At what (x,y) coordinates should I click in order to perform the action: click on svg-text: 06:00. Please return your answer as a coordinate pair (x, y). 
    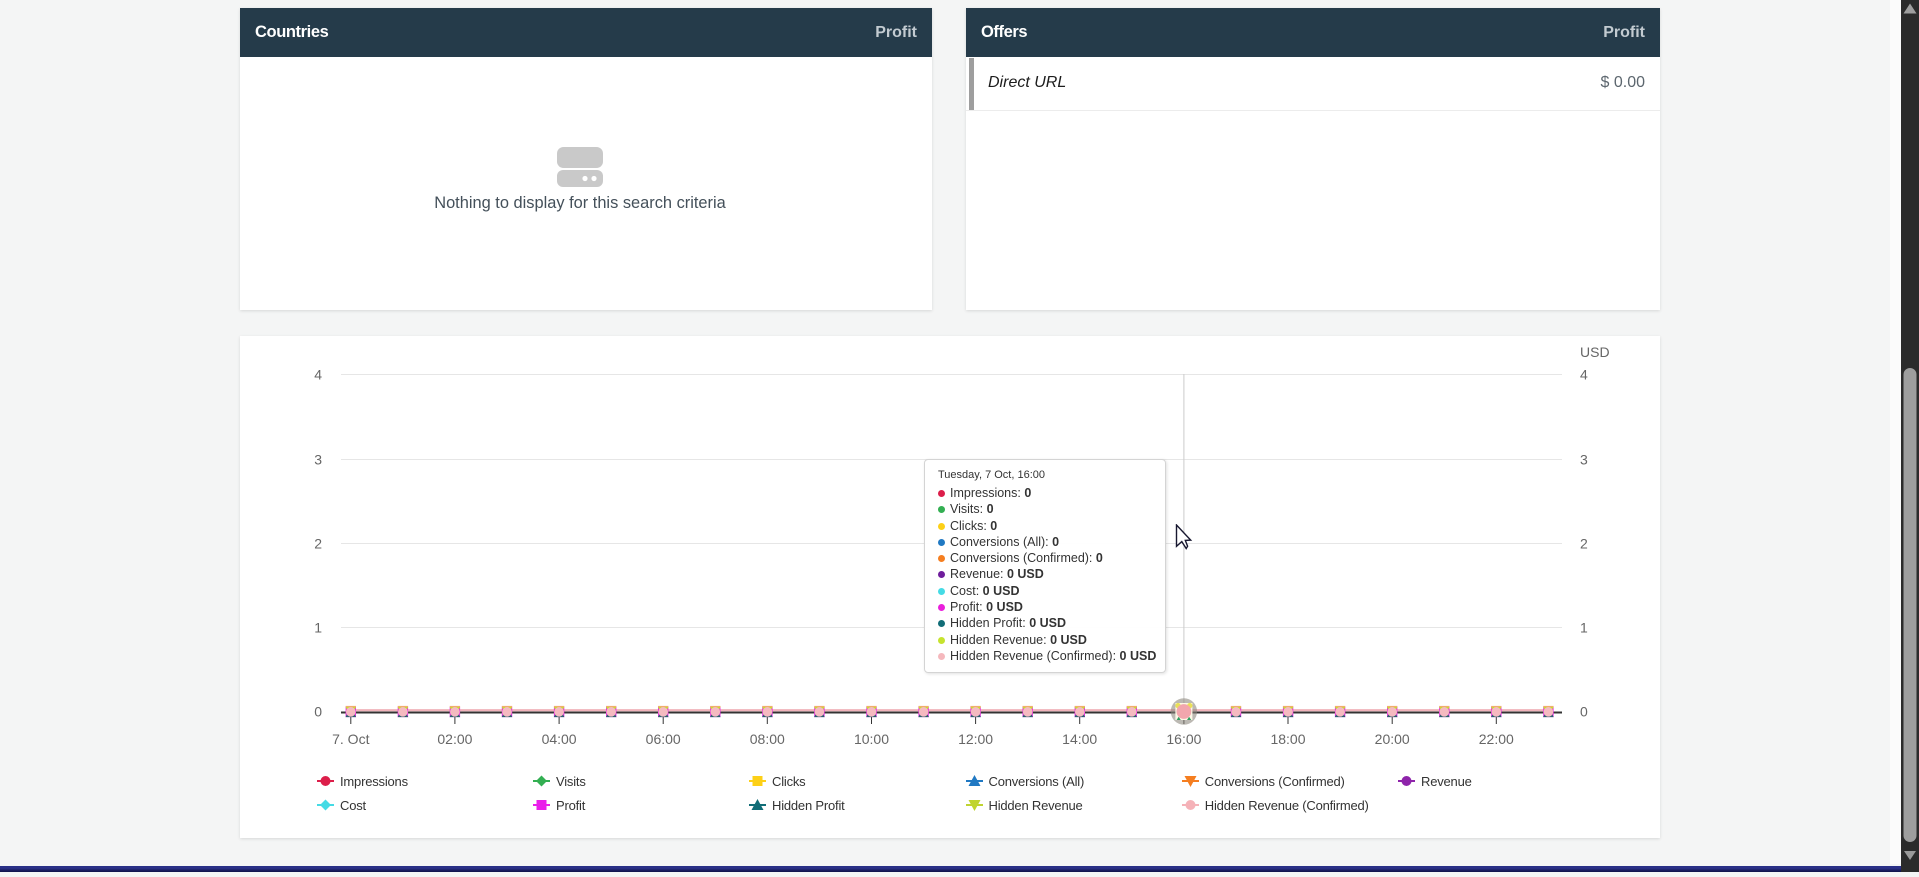
    Looking at the image, I should click on (663, 739).